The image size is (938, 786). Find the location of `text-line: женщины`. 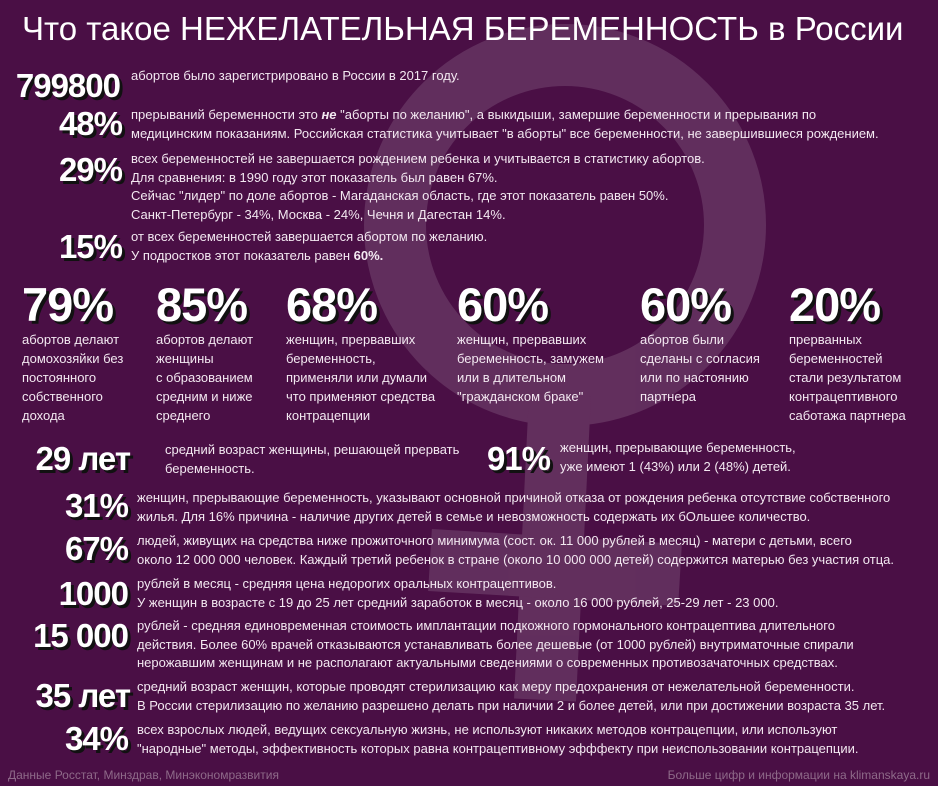

text-line: женщины is located at coordinates (185, 358).